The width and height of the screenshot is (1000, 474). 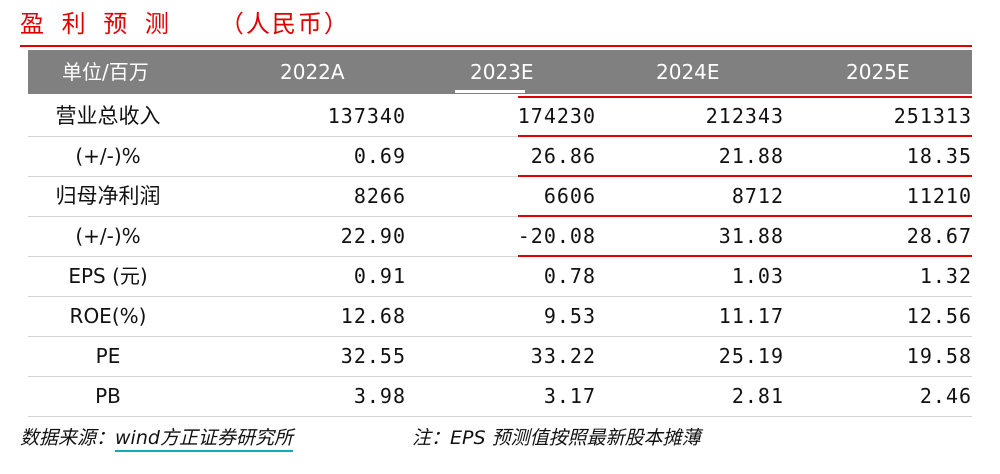 I want to click on cell-2023e: 33.22, so click(x=563, y=356).